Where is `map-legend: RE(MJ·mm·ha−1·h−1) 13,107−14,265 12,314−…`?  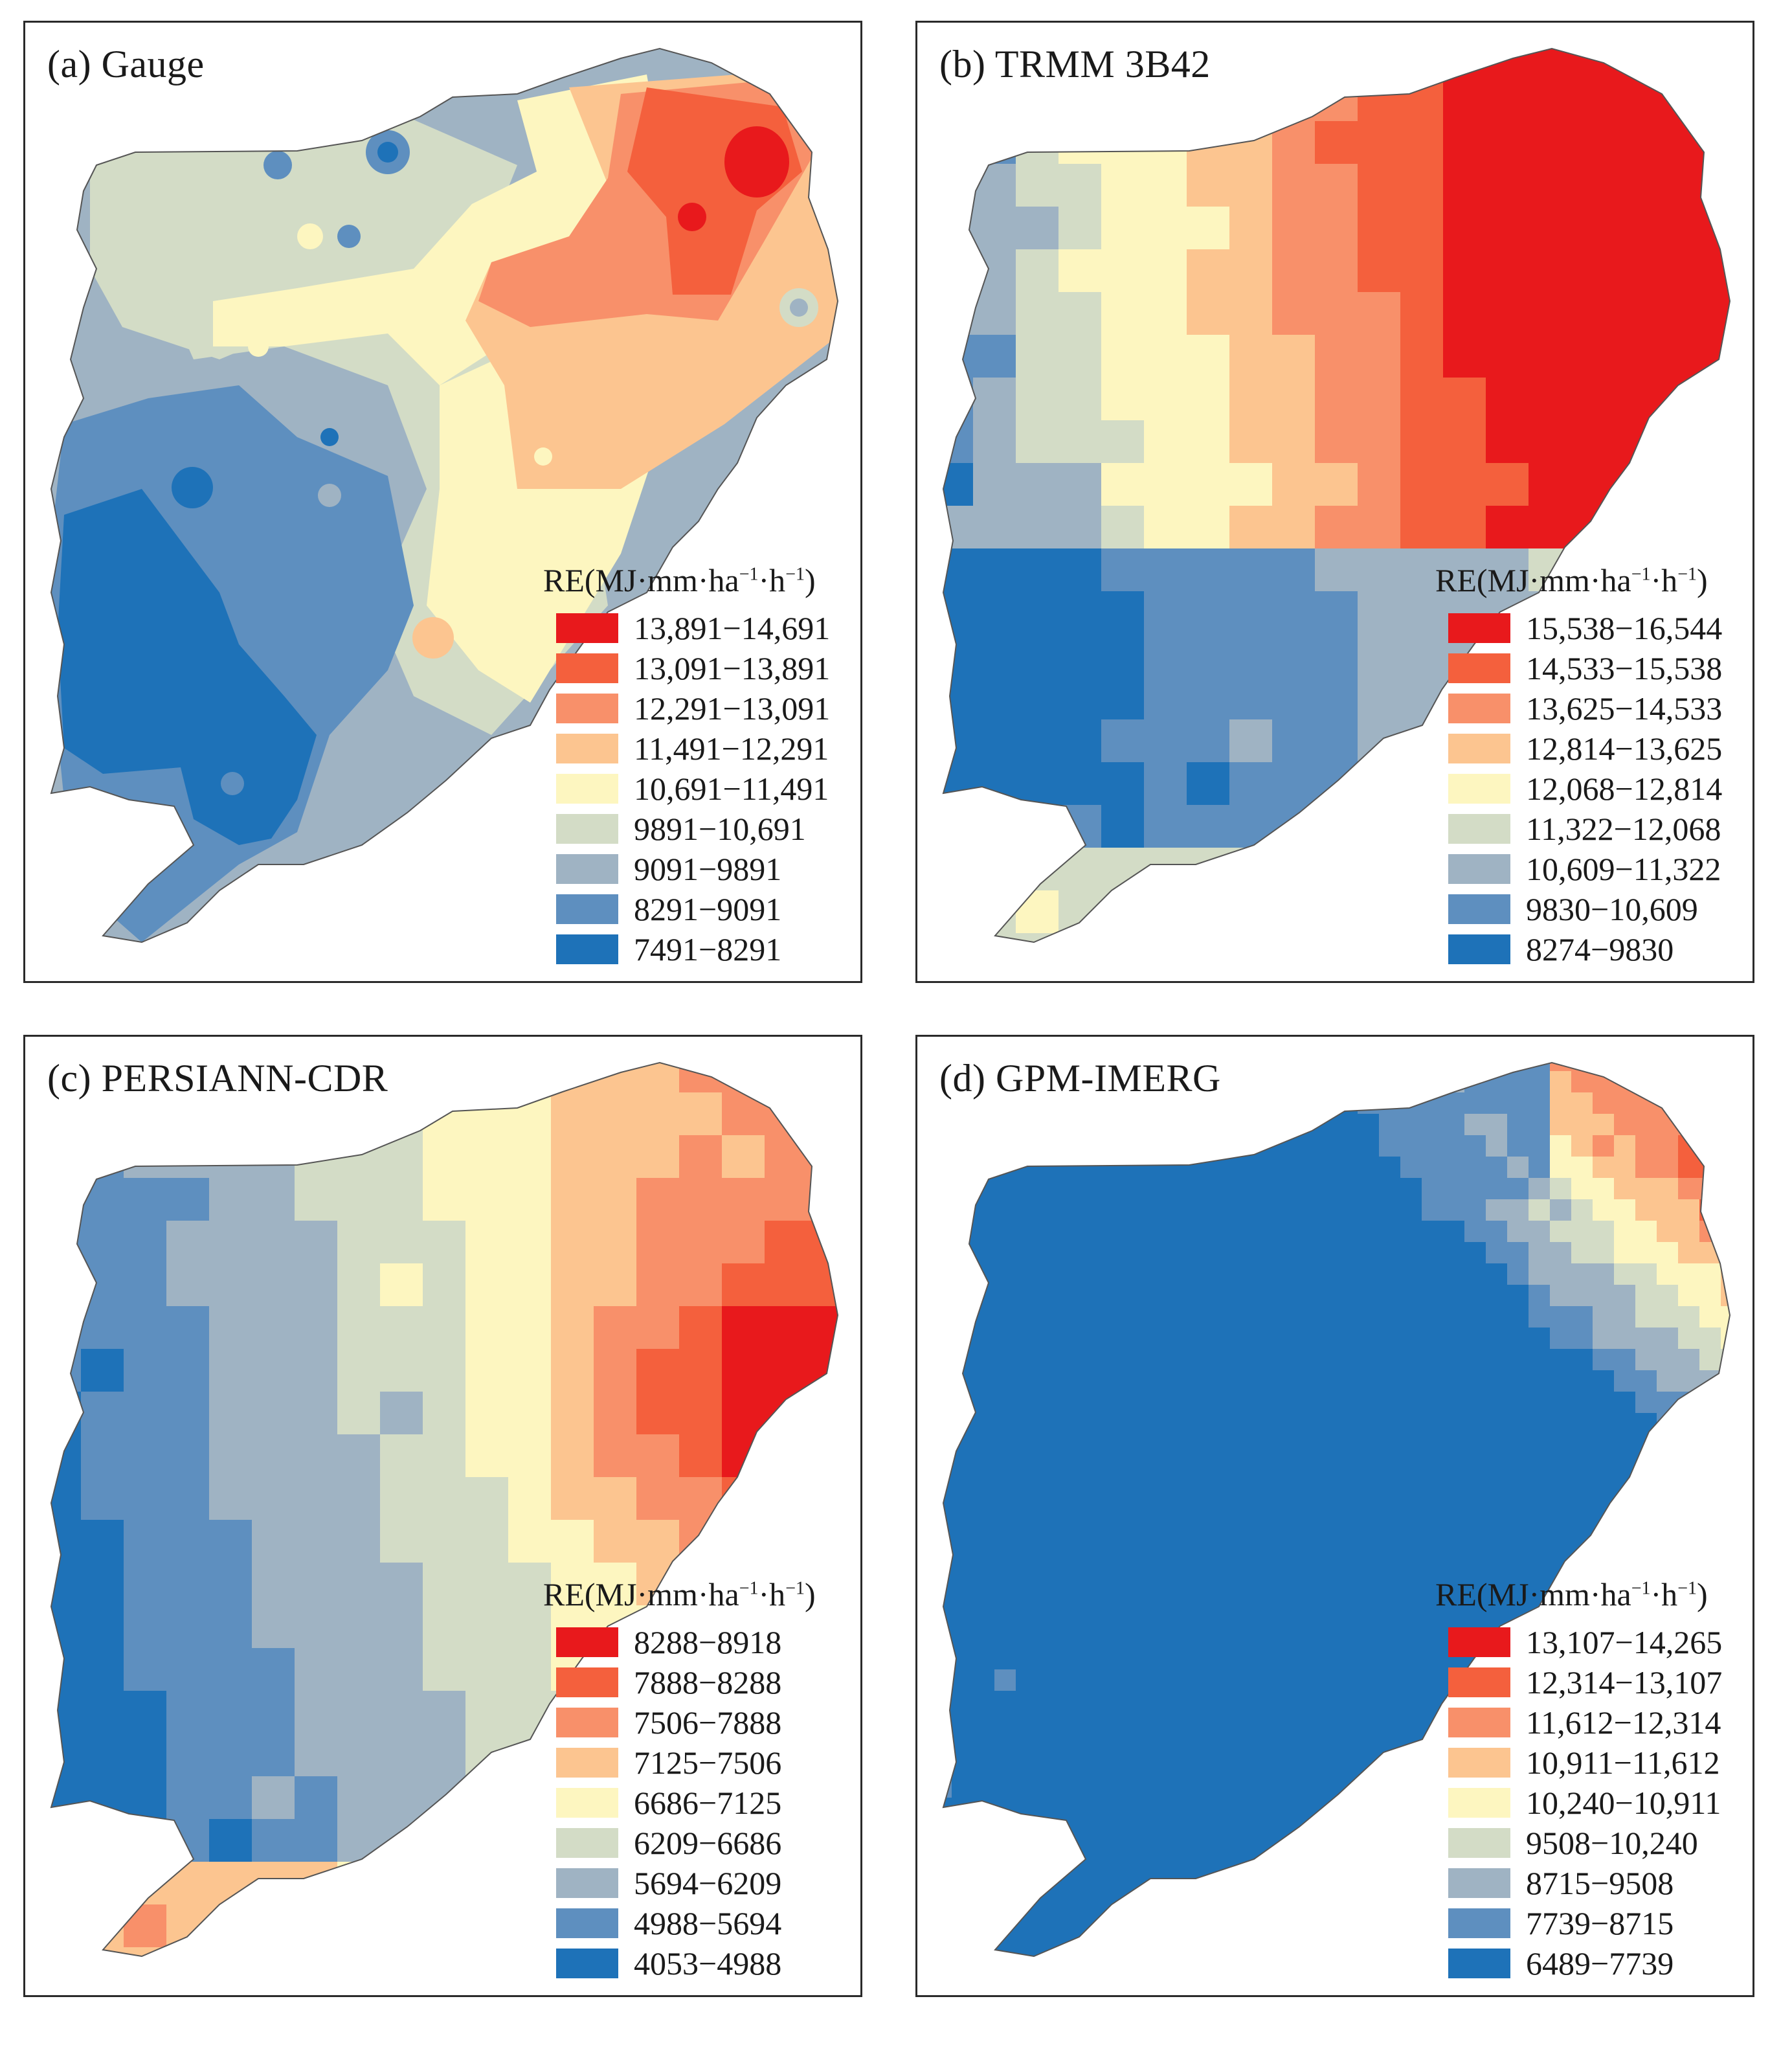
map-legend: RE(MJ·mm·ha−1·h−1) 13,107−14,265 12,314−… is located at coordinates (1590, 1780).